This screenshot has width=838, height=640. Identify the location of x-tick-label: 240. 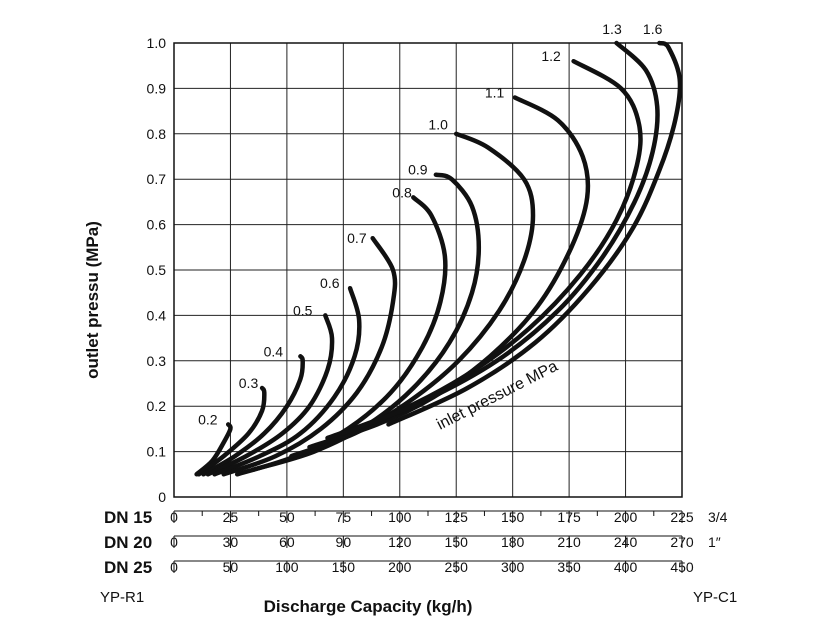
(626, 542).